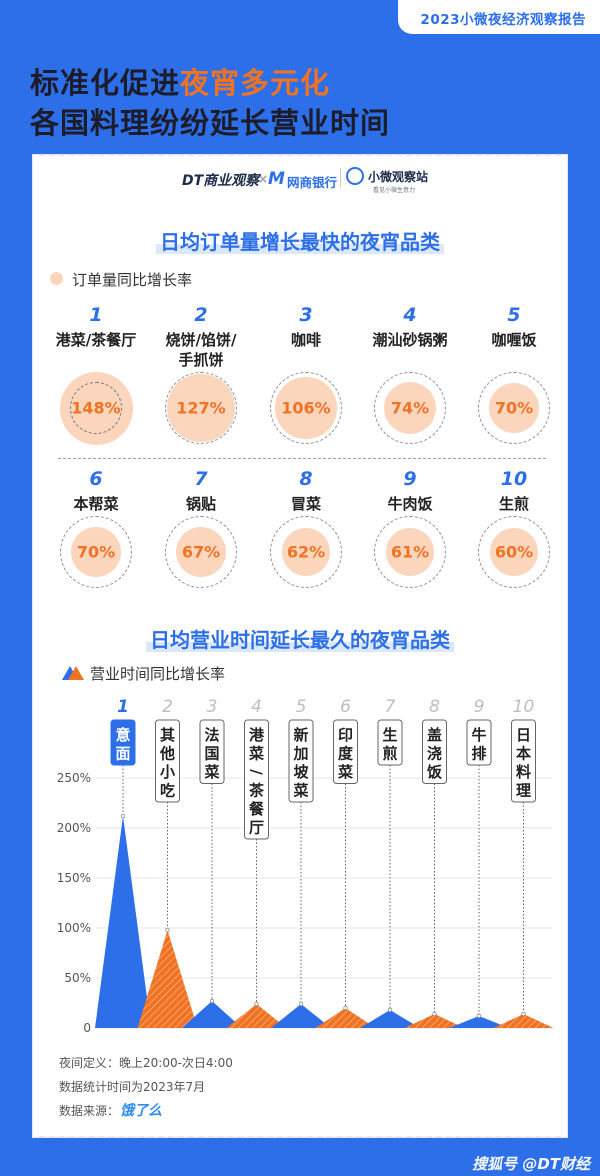 The width and height of the screenshot is (600, 1176). Describe the element at coordinates (514, 315) in the screenshot. I see `bubble-rank: 5` at that location.